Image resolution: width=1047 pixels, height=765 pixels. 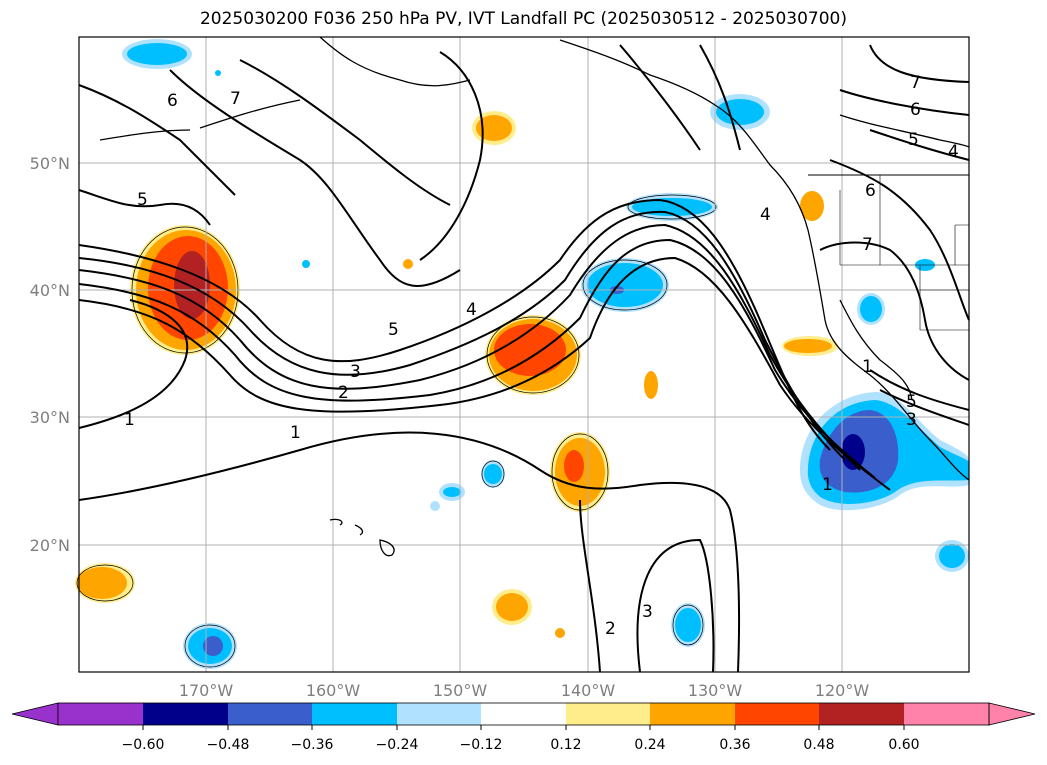 I want to click on colorbar-label: 0.24, so click(x=649, y=745).